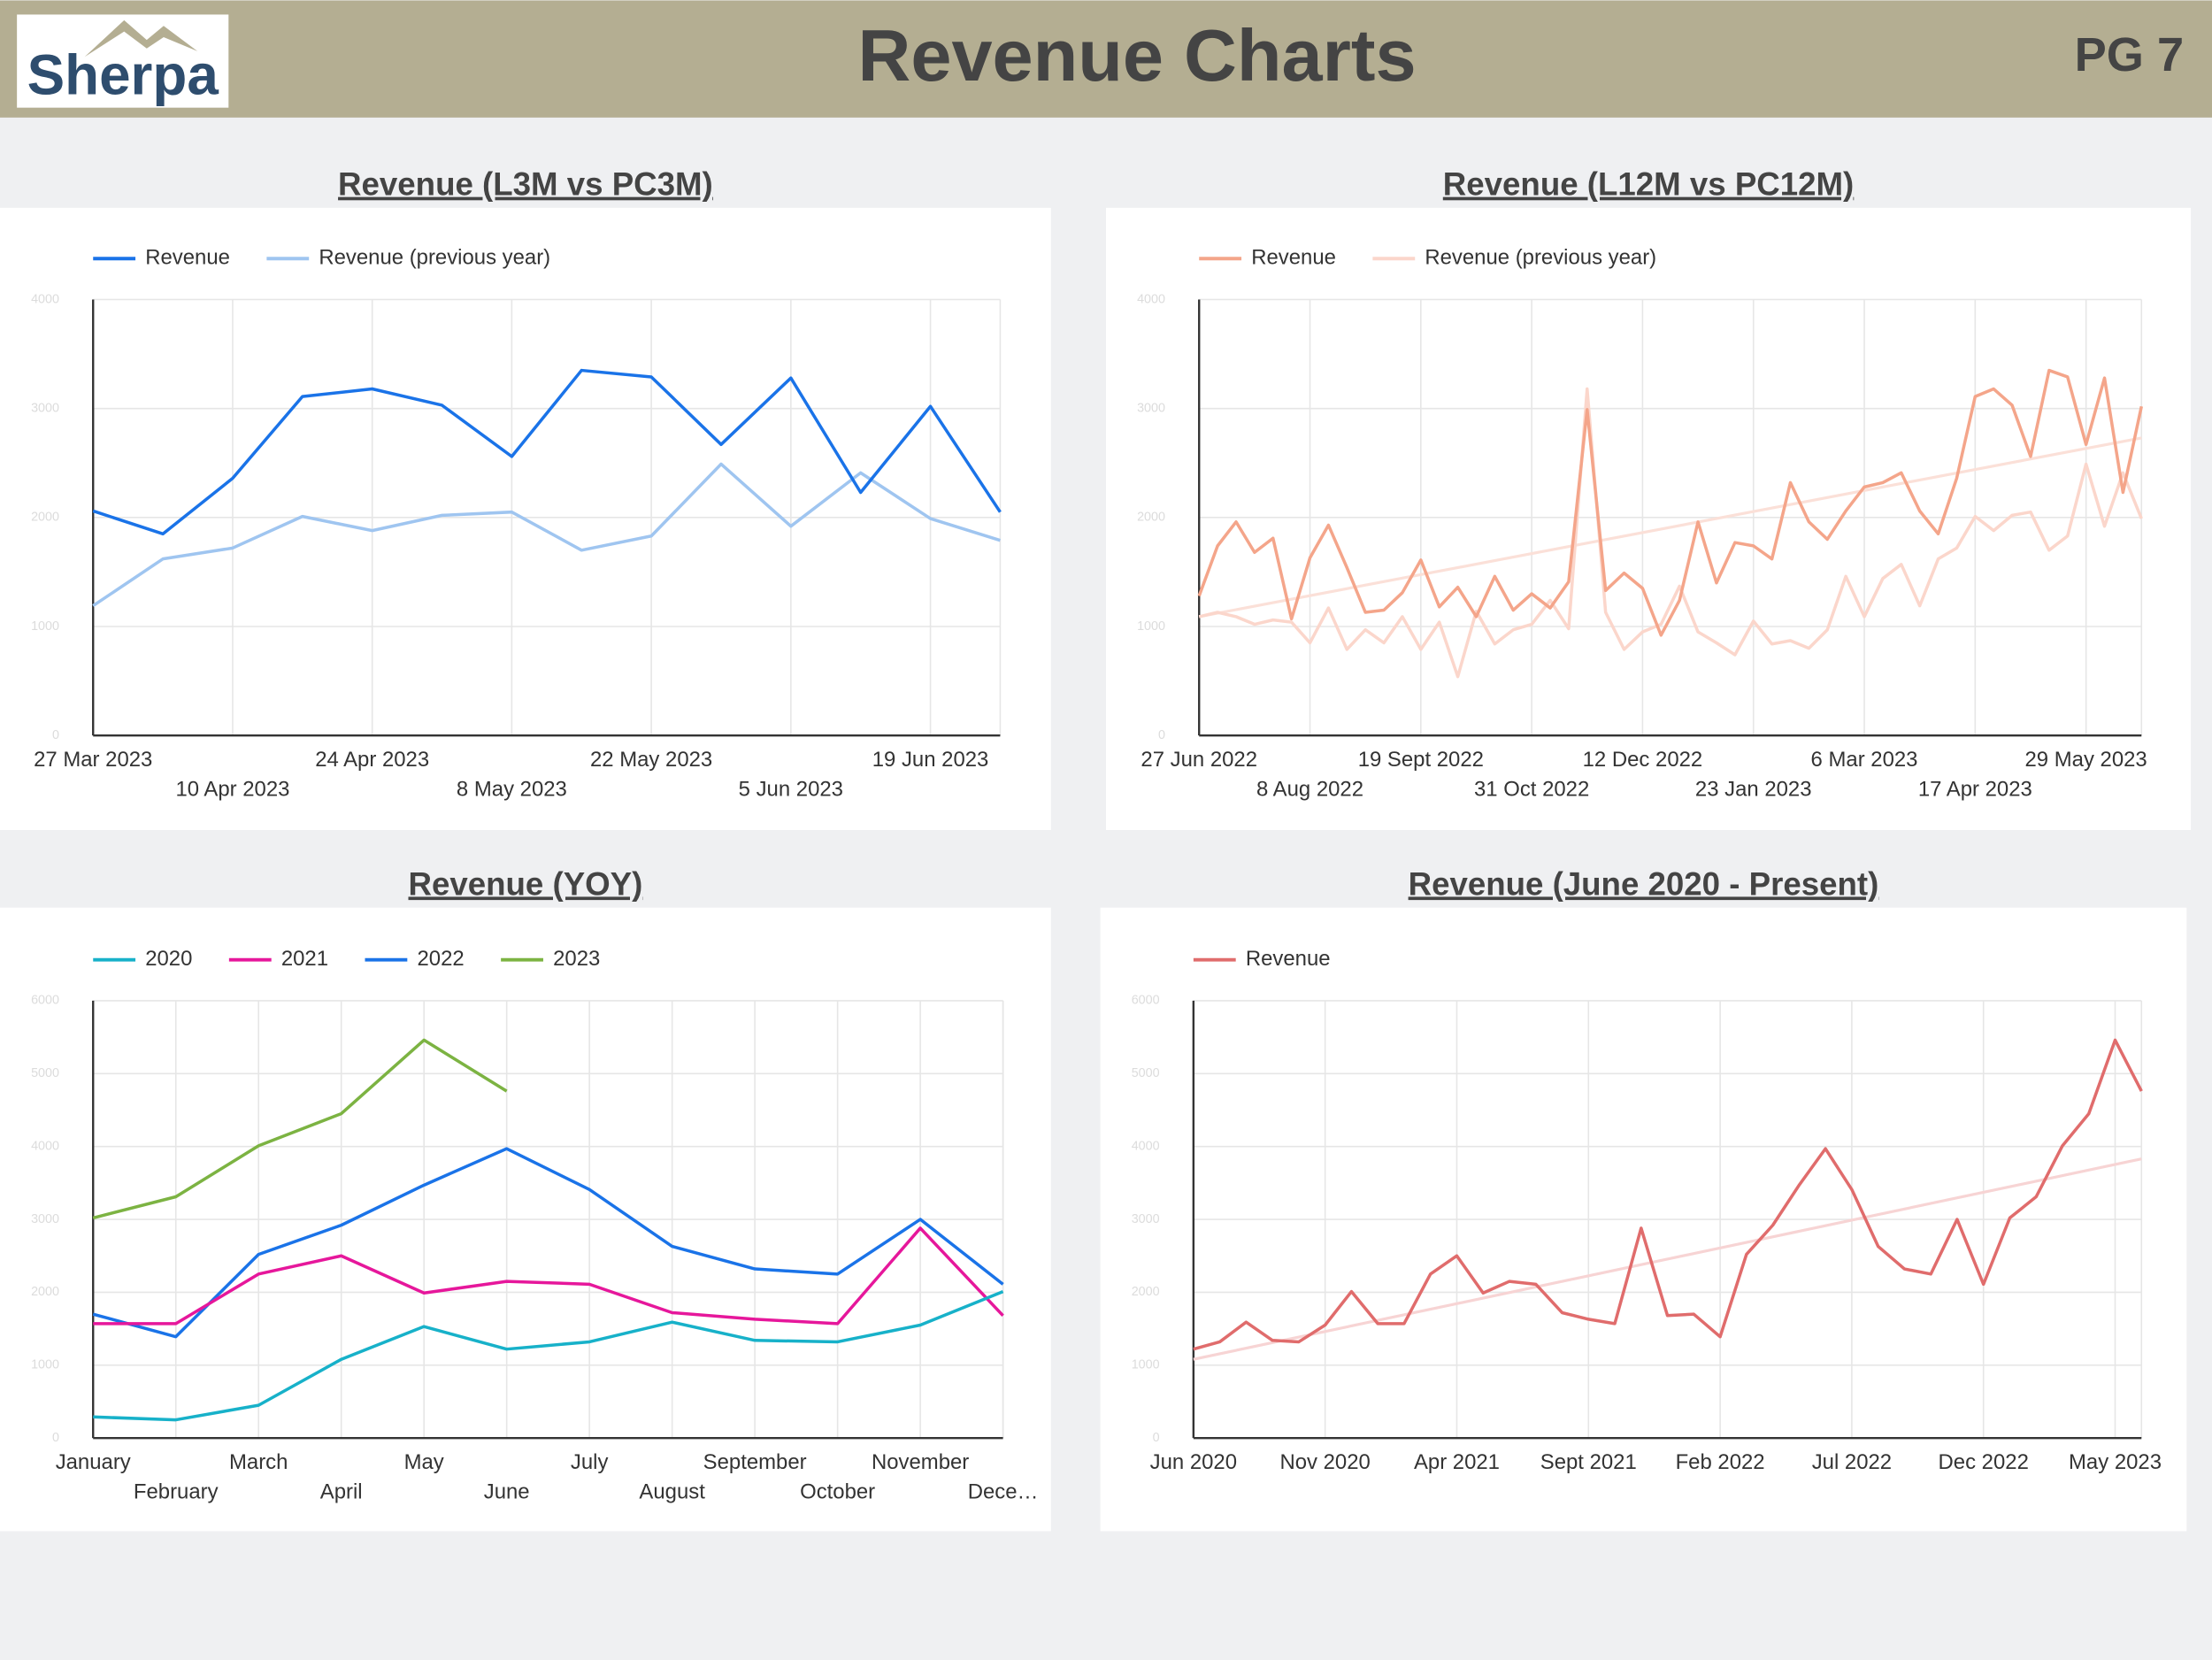 The width and height of the screenshot is (2212, 1660). Describe the element at coordinates (1309, 790) in the screenshot. I see `x-tick-label: 8 Aug 2022` at that location.